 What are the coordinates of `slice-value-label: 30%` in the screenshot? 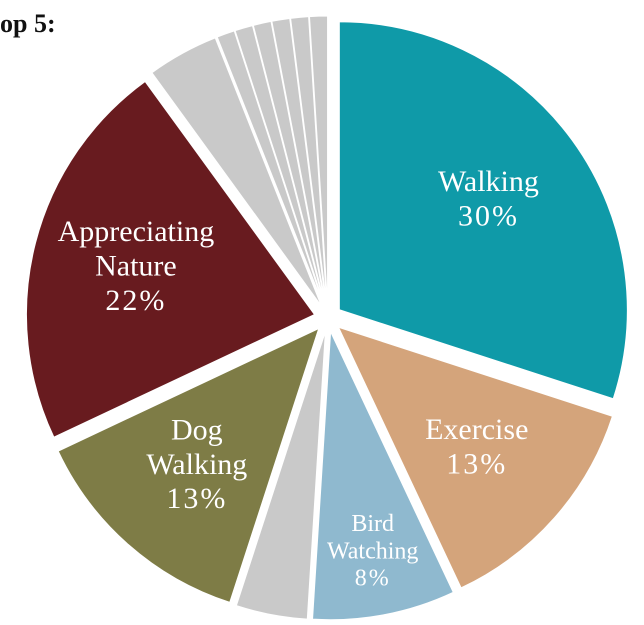 It's located at (488, 216).